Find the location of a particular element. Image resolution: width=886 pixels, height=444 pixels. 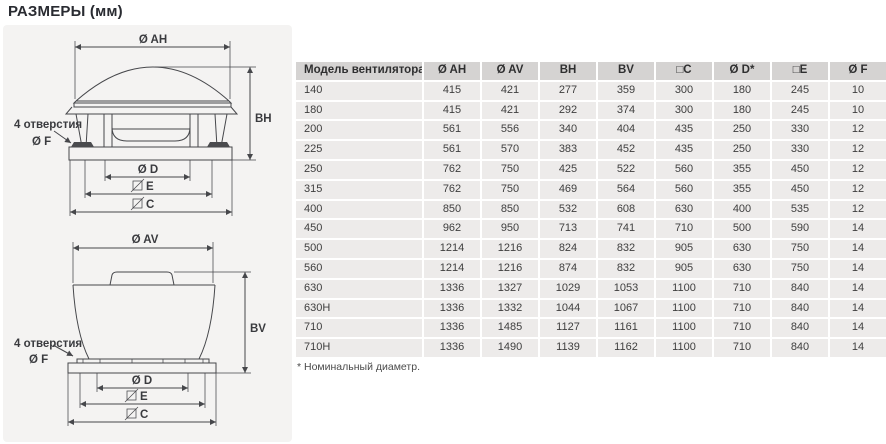

model-cell: 315 is located at coordinates (359, 189).